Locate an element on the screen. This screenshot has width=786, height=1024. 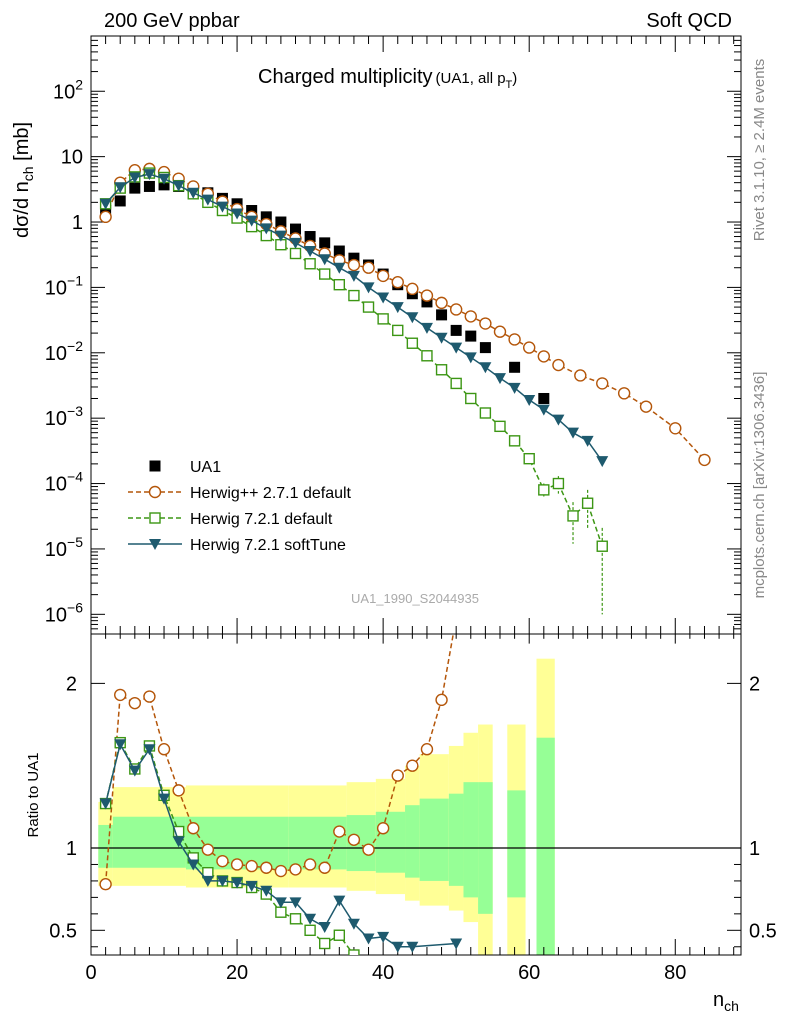
x-tick-label: 20 is located at coordinates (237, 973).